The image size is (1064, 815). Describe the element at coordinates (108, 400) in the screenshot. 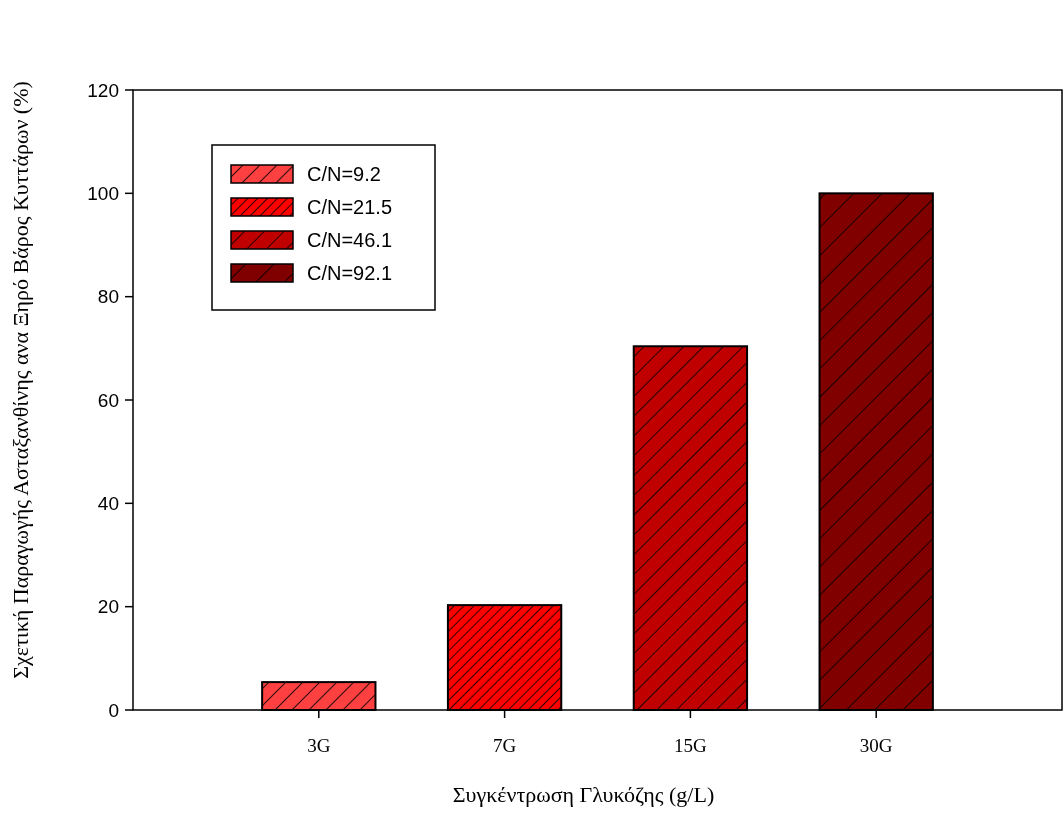

I see `y-tick-label: 60` at that location.